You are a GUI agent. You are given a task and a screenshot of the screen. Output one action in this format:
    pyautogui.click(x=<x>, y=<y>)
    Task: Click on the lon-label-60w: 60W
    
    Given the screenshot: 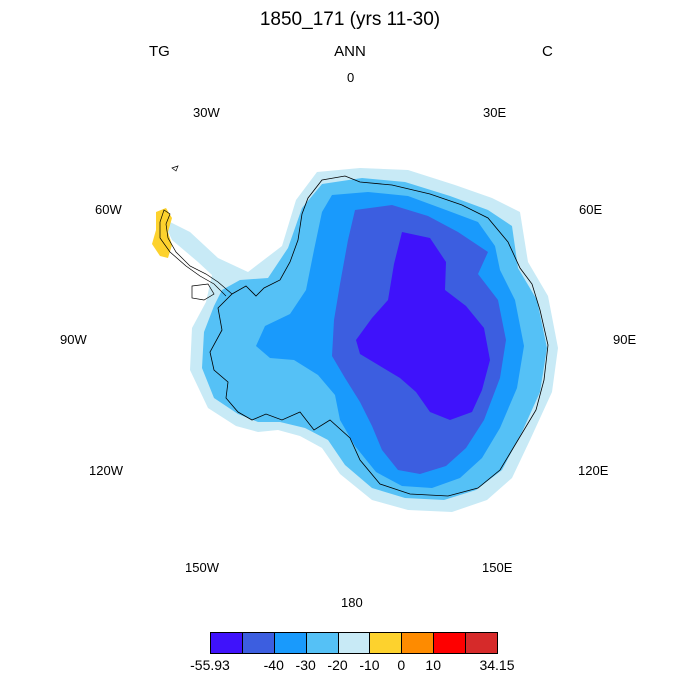 What is the action you would take?
    pyautogui.click(x=108, y=209)
    